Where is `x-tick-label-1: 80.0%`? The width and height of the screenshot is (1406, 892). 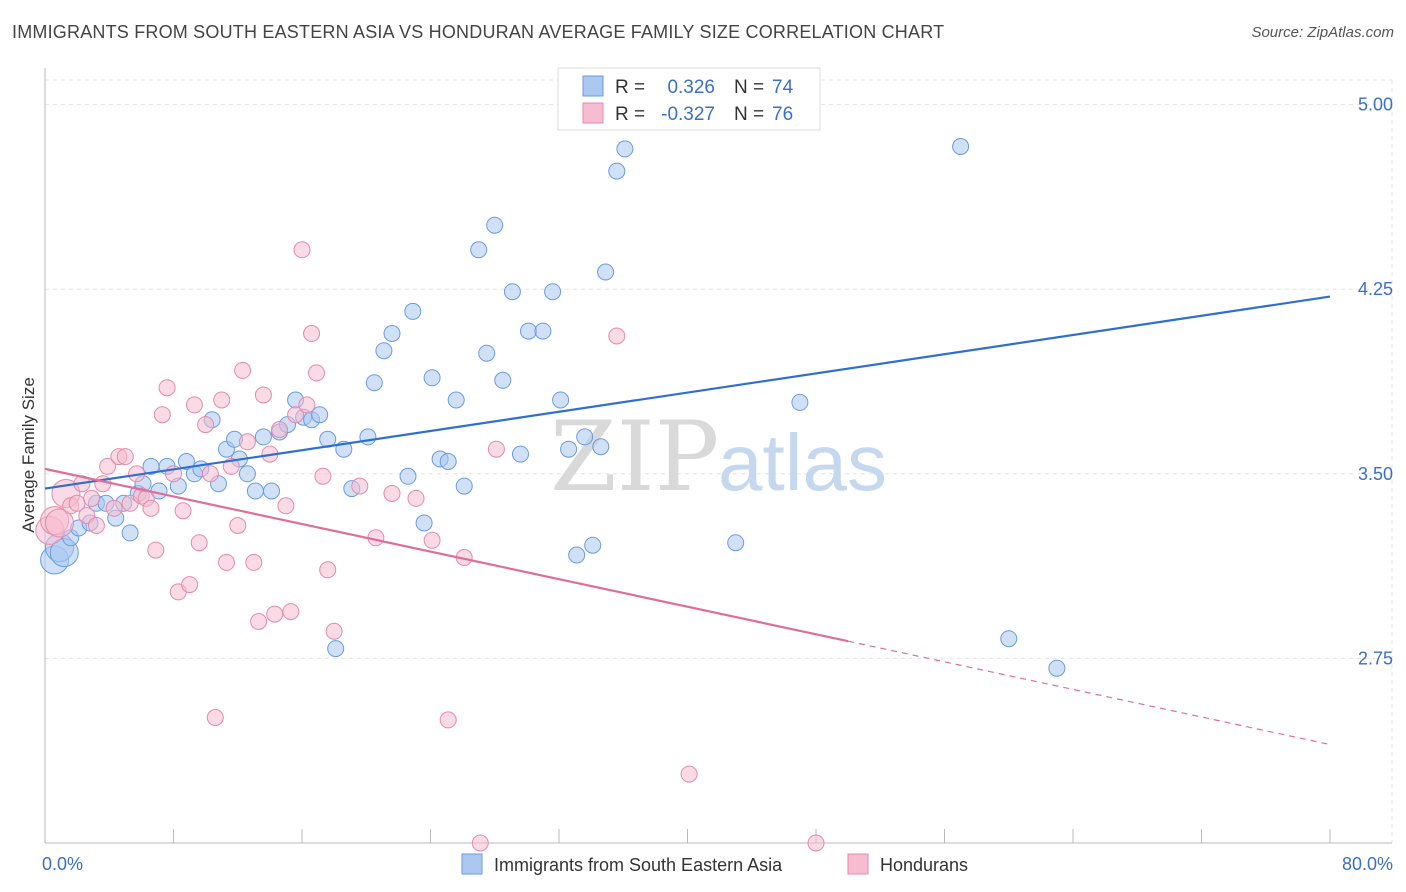
x-tick-label-1: 80.0% is located at coordinates (1367, 864).